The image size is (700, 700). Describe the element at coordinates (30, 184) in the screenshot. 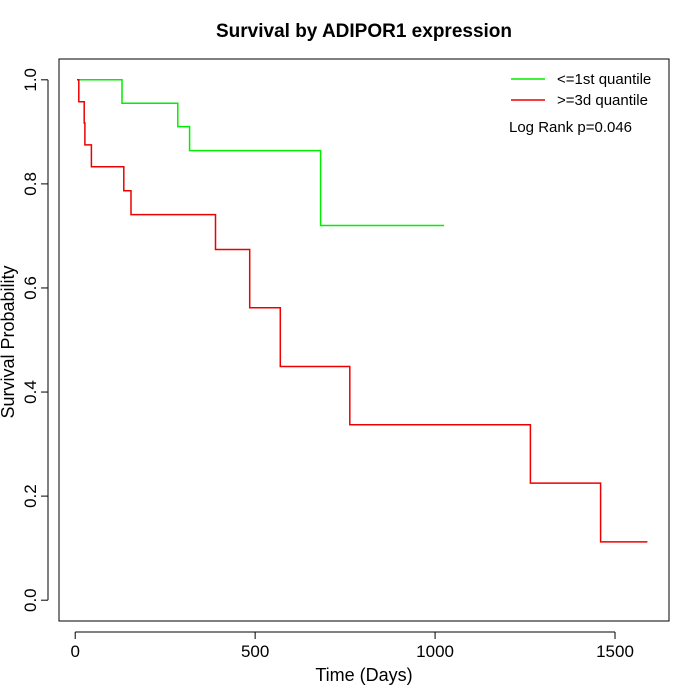

I see `y-tick-label: 0.8` at that location.